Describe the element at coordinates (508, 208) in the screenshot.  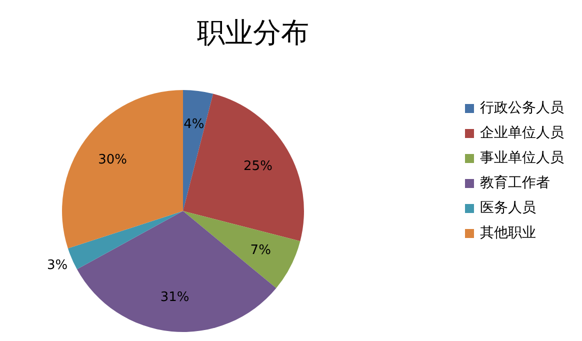
I see `legend-label: 医务人员` at that location.